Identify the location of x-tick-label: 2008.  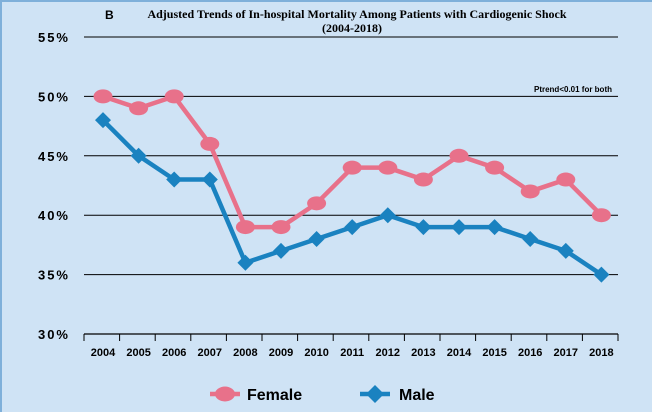
(245, 353).